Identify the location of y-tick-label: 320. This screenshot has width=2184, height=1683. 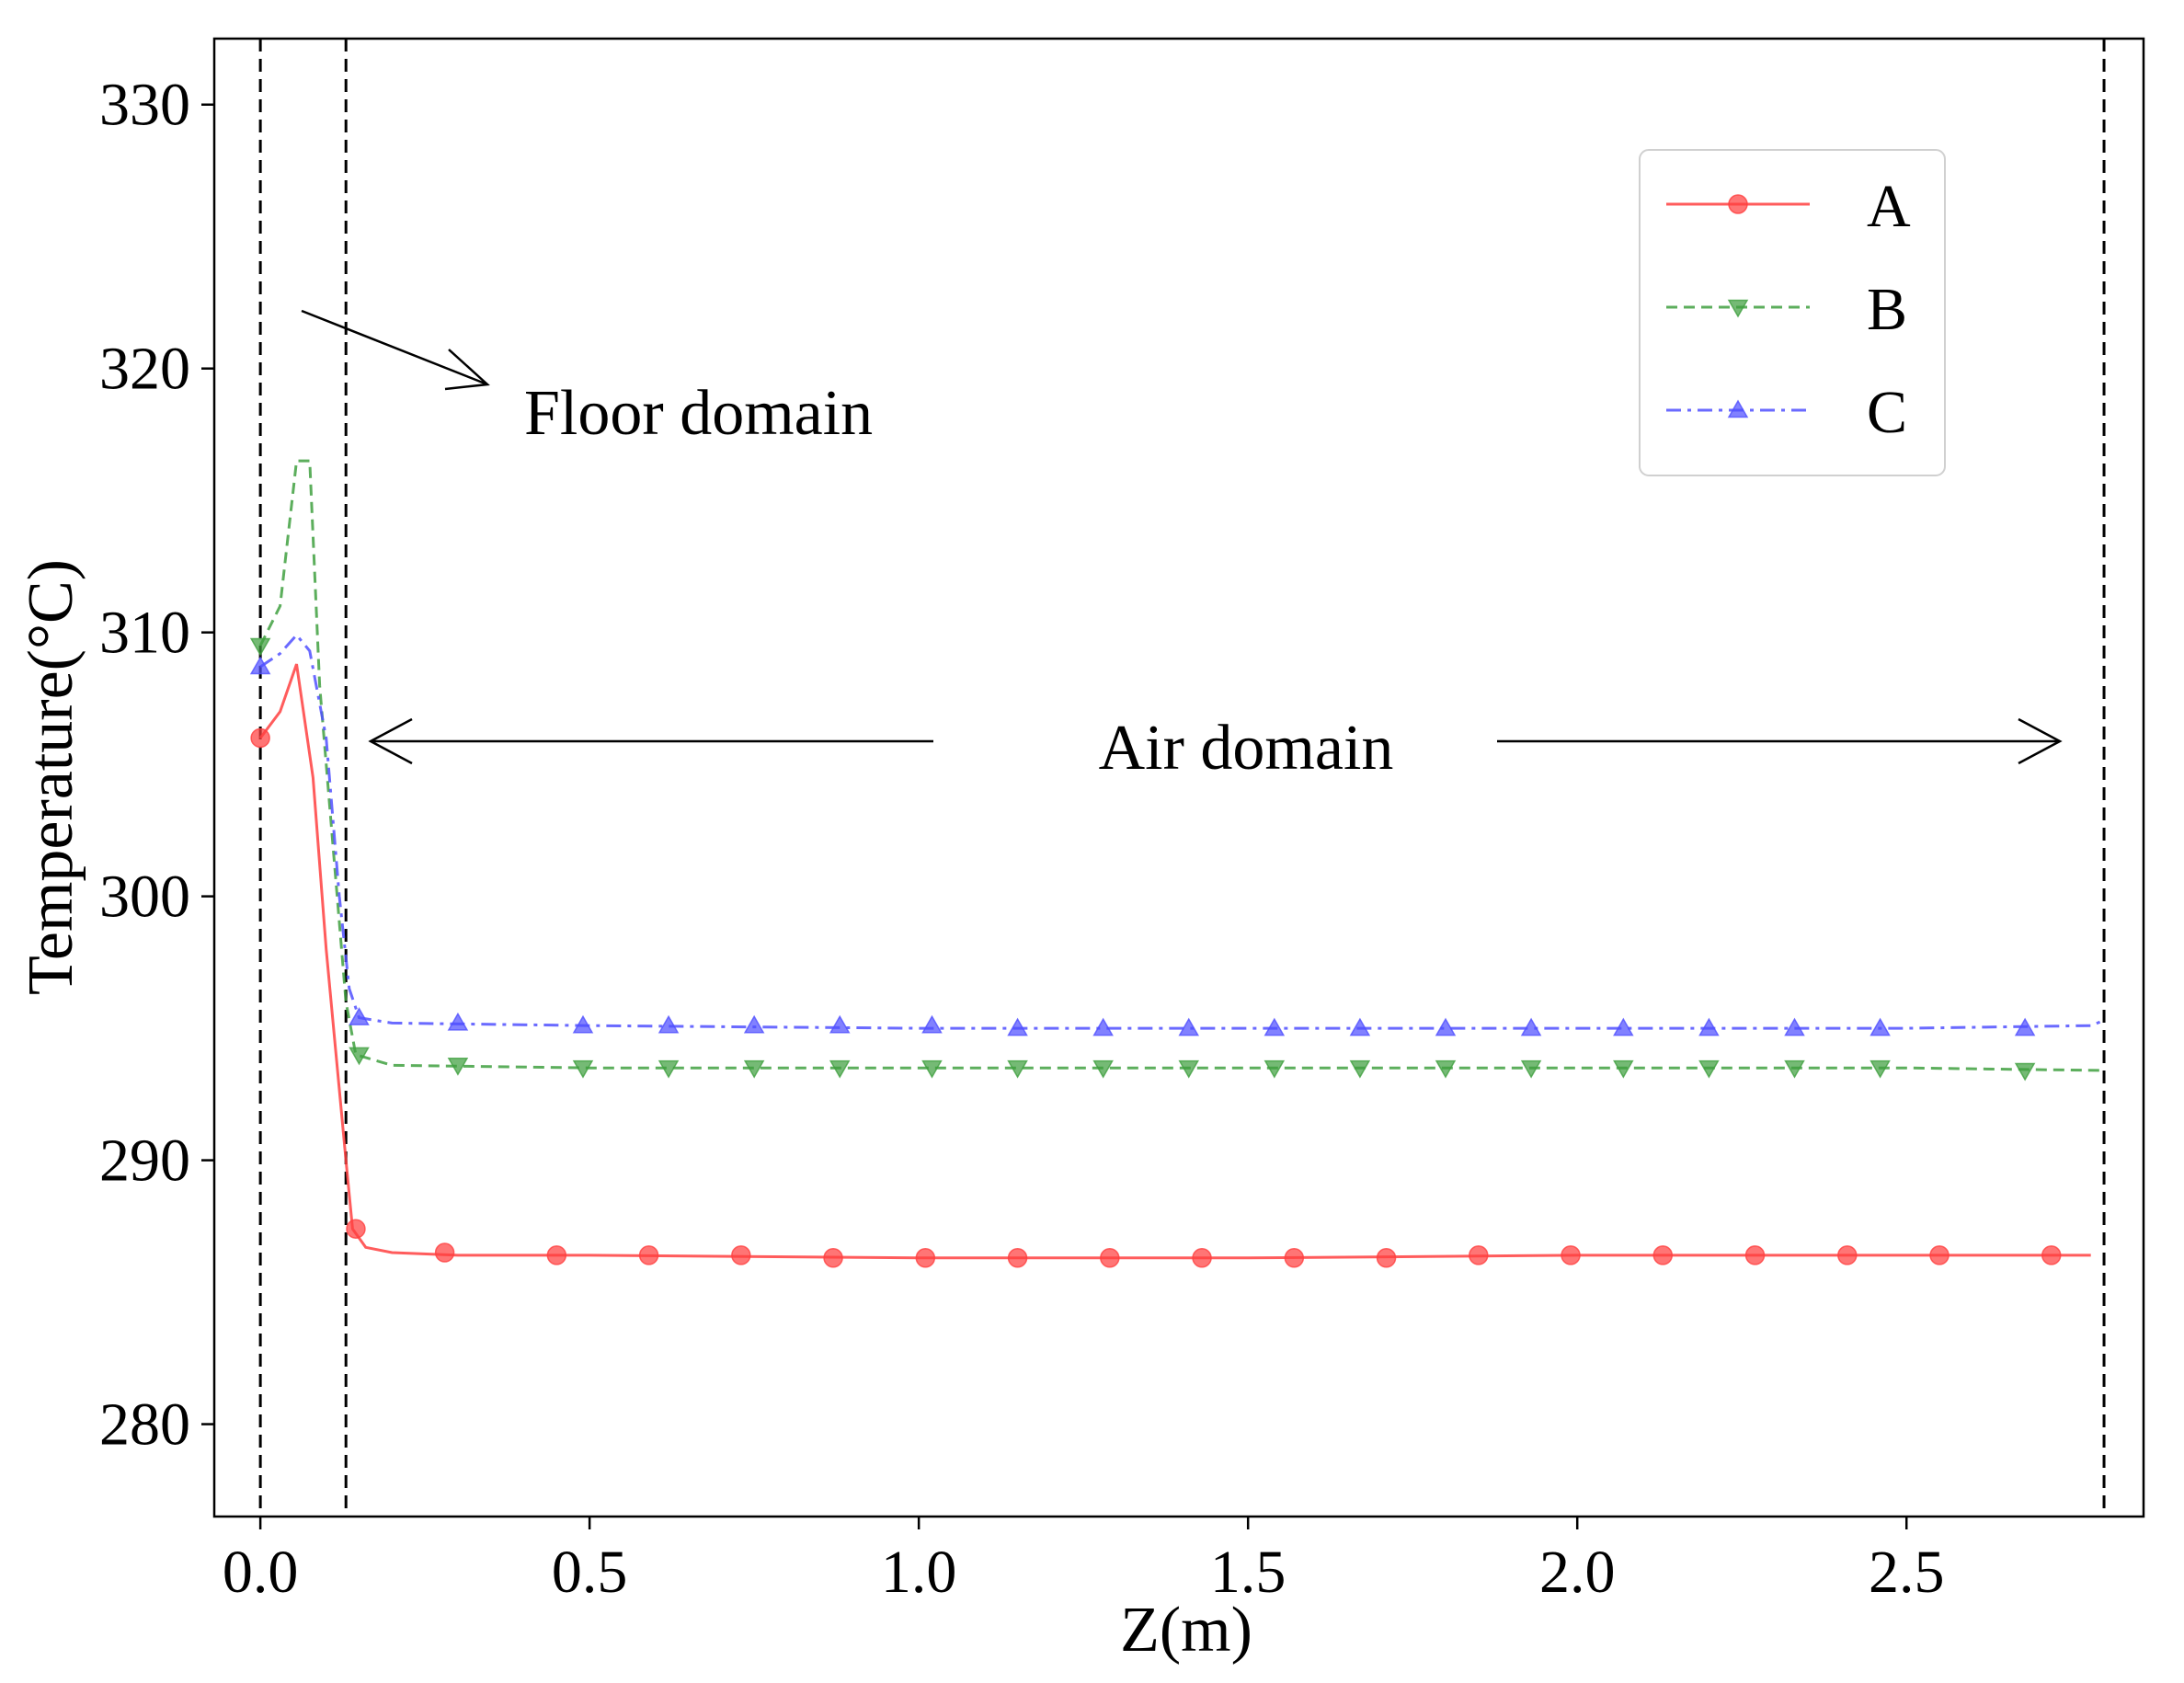
(144, 370).